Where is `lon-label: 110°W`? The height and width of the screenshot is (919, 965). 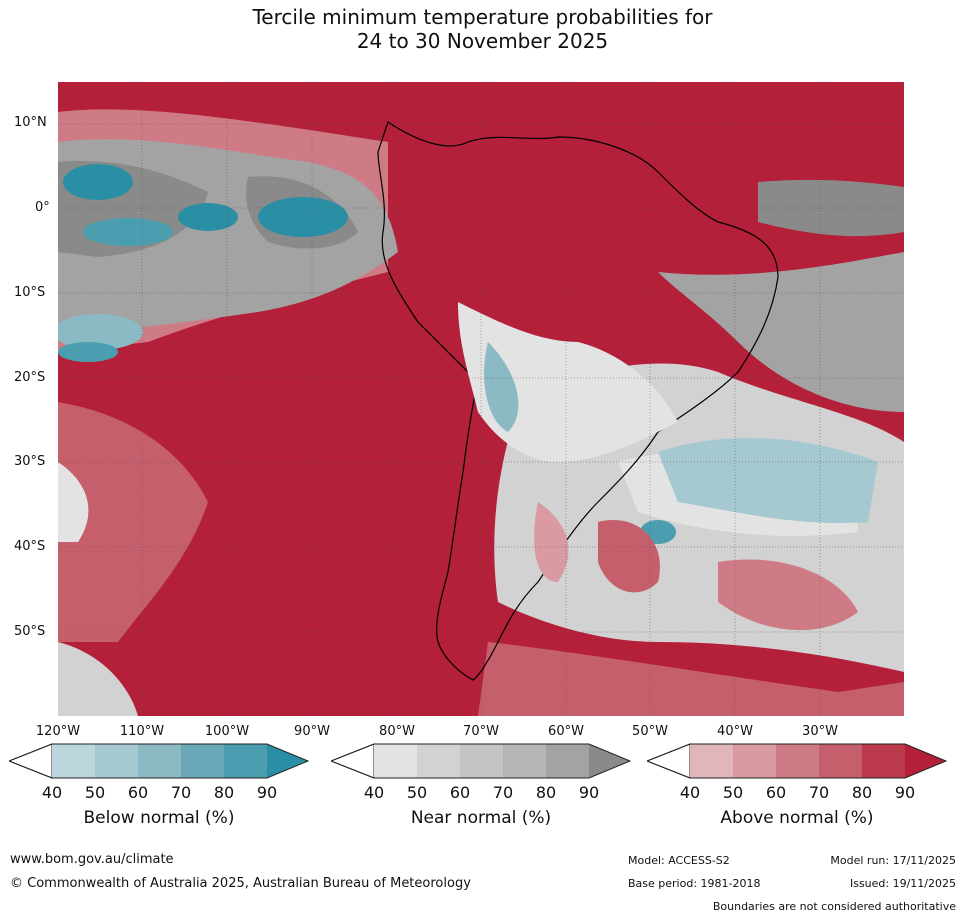
lon-label: 110°W is located at coordinates (142, 731).